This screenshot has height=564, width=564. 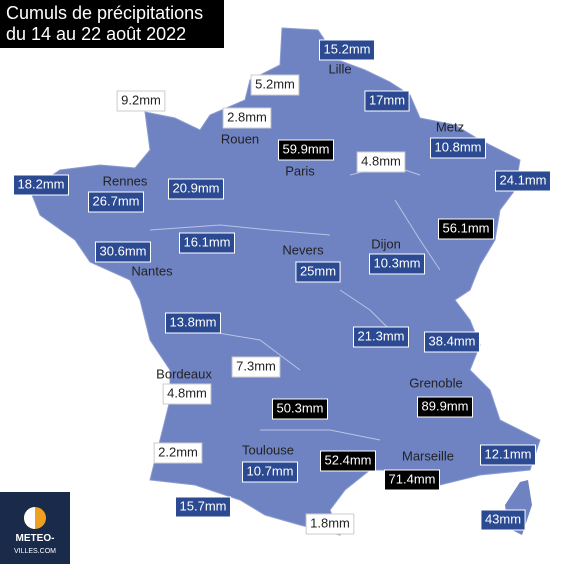 What do you see at coordinates (35, 538) in the screenshot?
I see `logo-text: METEO-` at bounding box center [35, 538].